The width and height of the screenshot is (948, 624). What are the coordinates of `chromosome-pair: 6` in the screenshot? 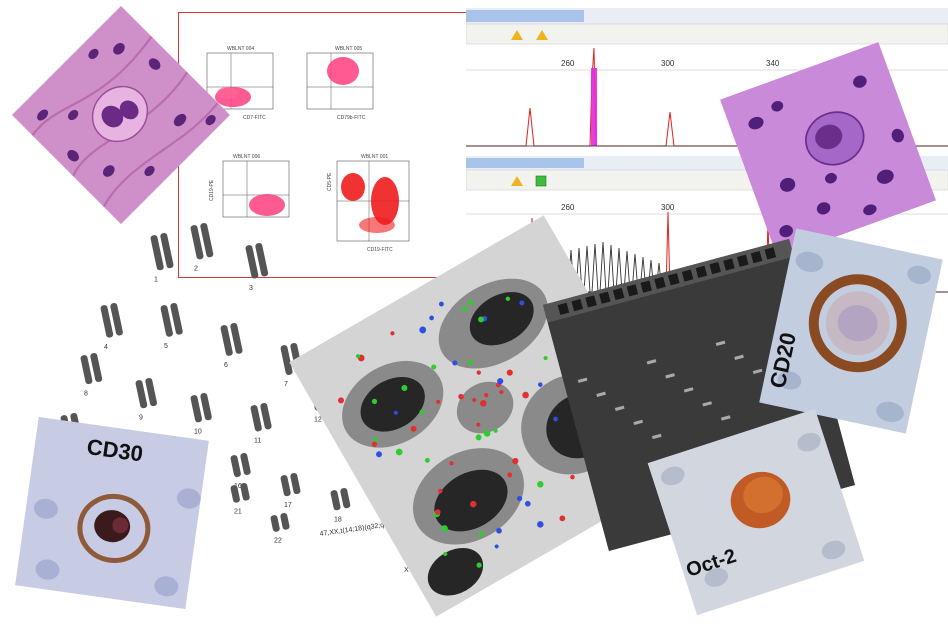 It's located at (231, 346).